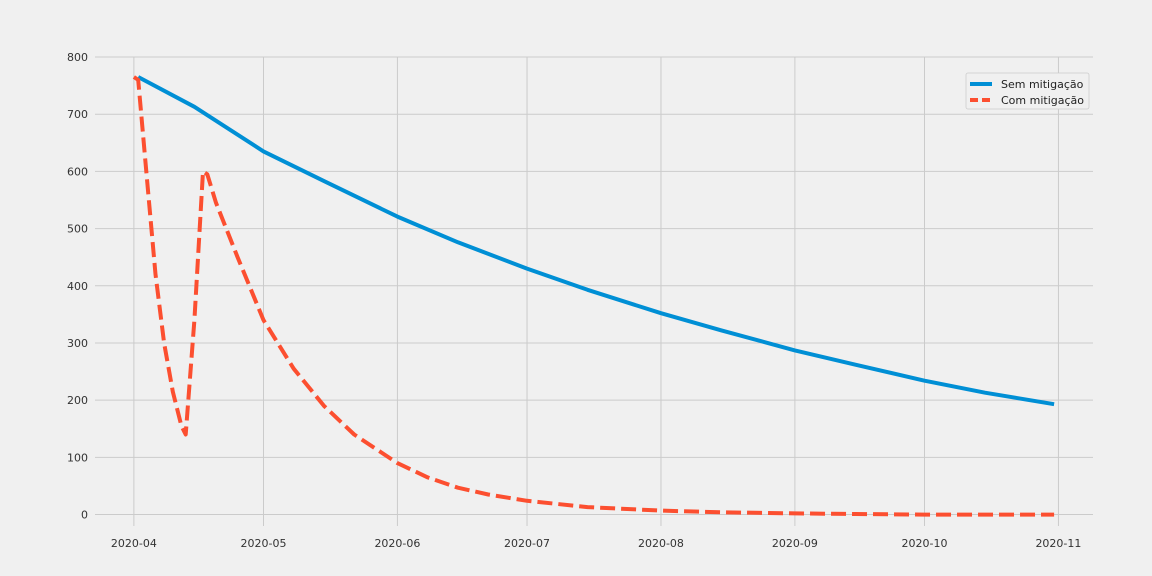 This screenshot has height=576, width=1152. What do you see at coordinates (77, 457) in the screenshot?
I see `y-tick-label: 100` at bounding box center [77, 457].